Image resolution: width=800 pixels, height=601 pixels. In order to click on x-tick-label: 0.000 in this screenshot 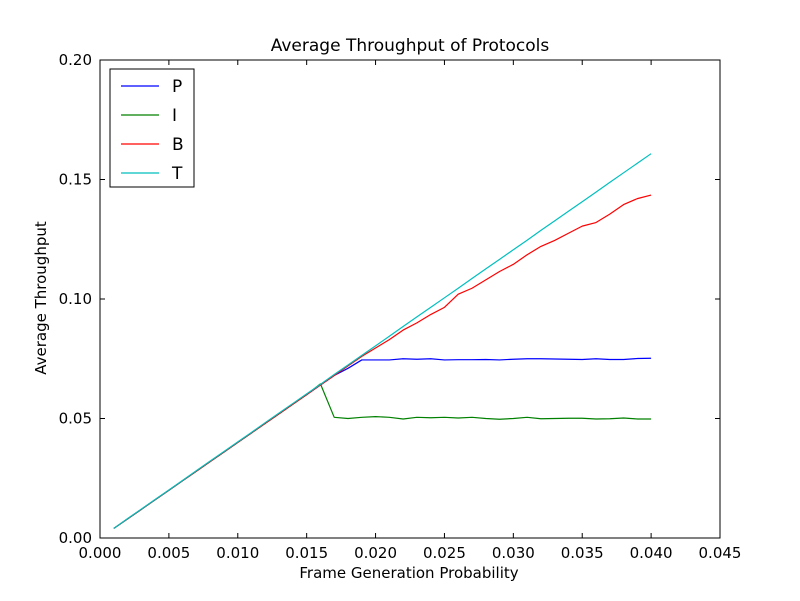, I will do `click(100, 553)`.